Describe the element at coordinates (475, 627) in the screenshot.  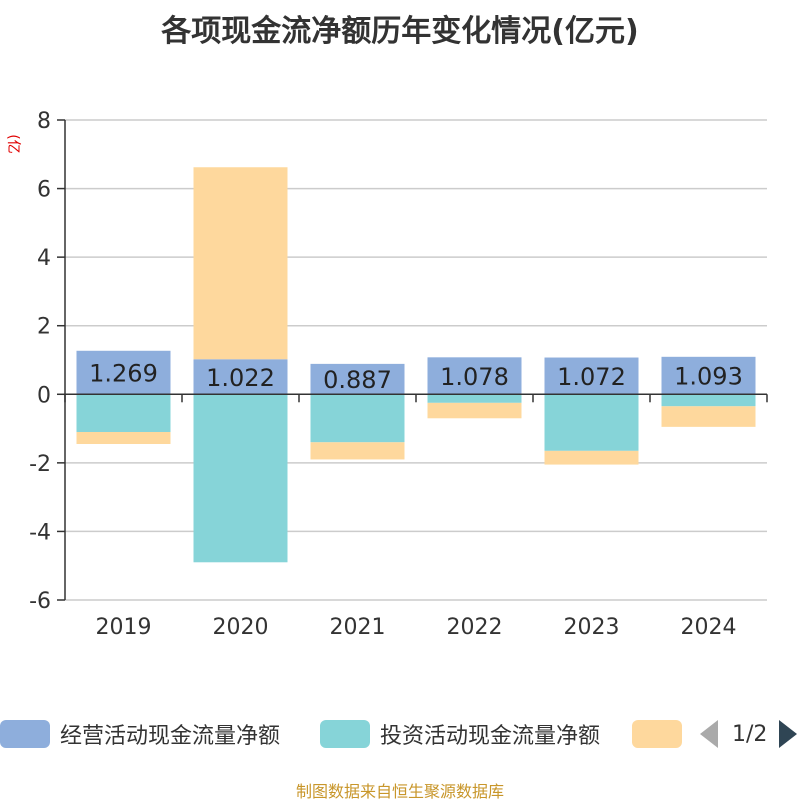
I see `x-tick-label: 2022` at that location.